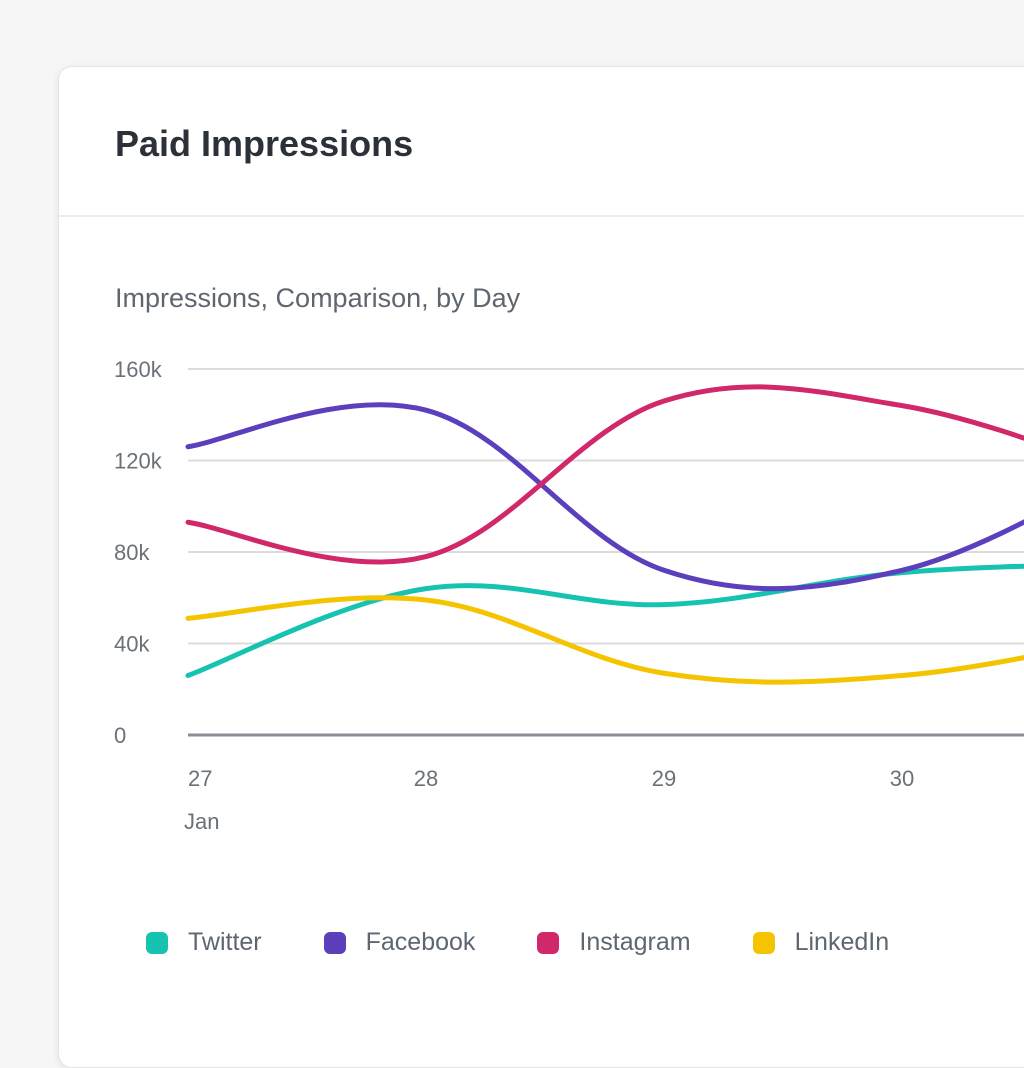  I want to click on card-title: Paid Impressions, so click(264, 143).